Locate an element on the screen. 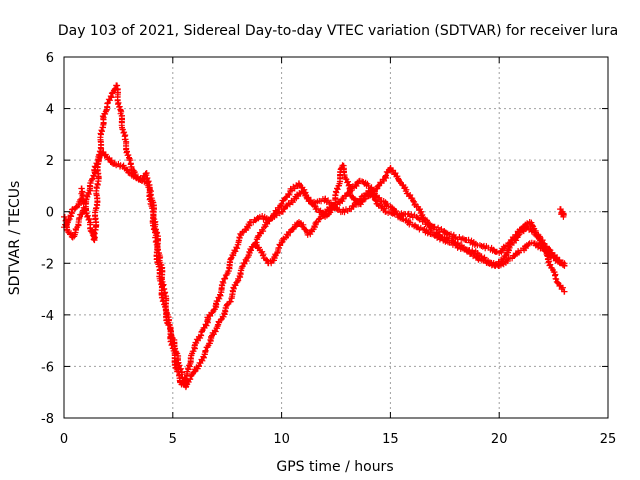  x-tick-label: 10 is located at coordinates (281, 439).